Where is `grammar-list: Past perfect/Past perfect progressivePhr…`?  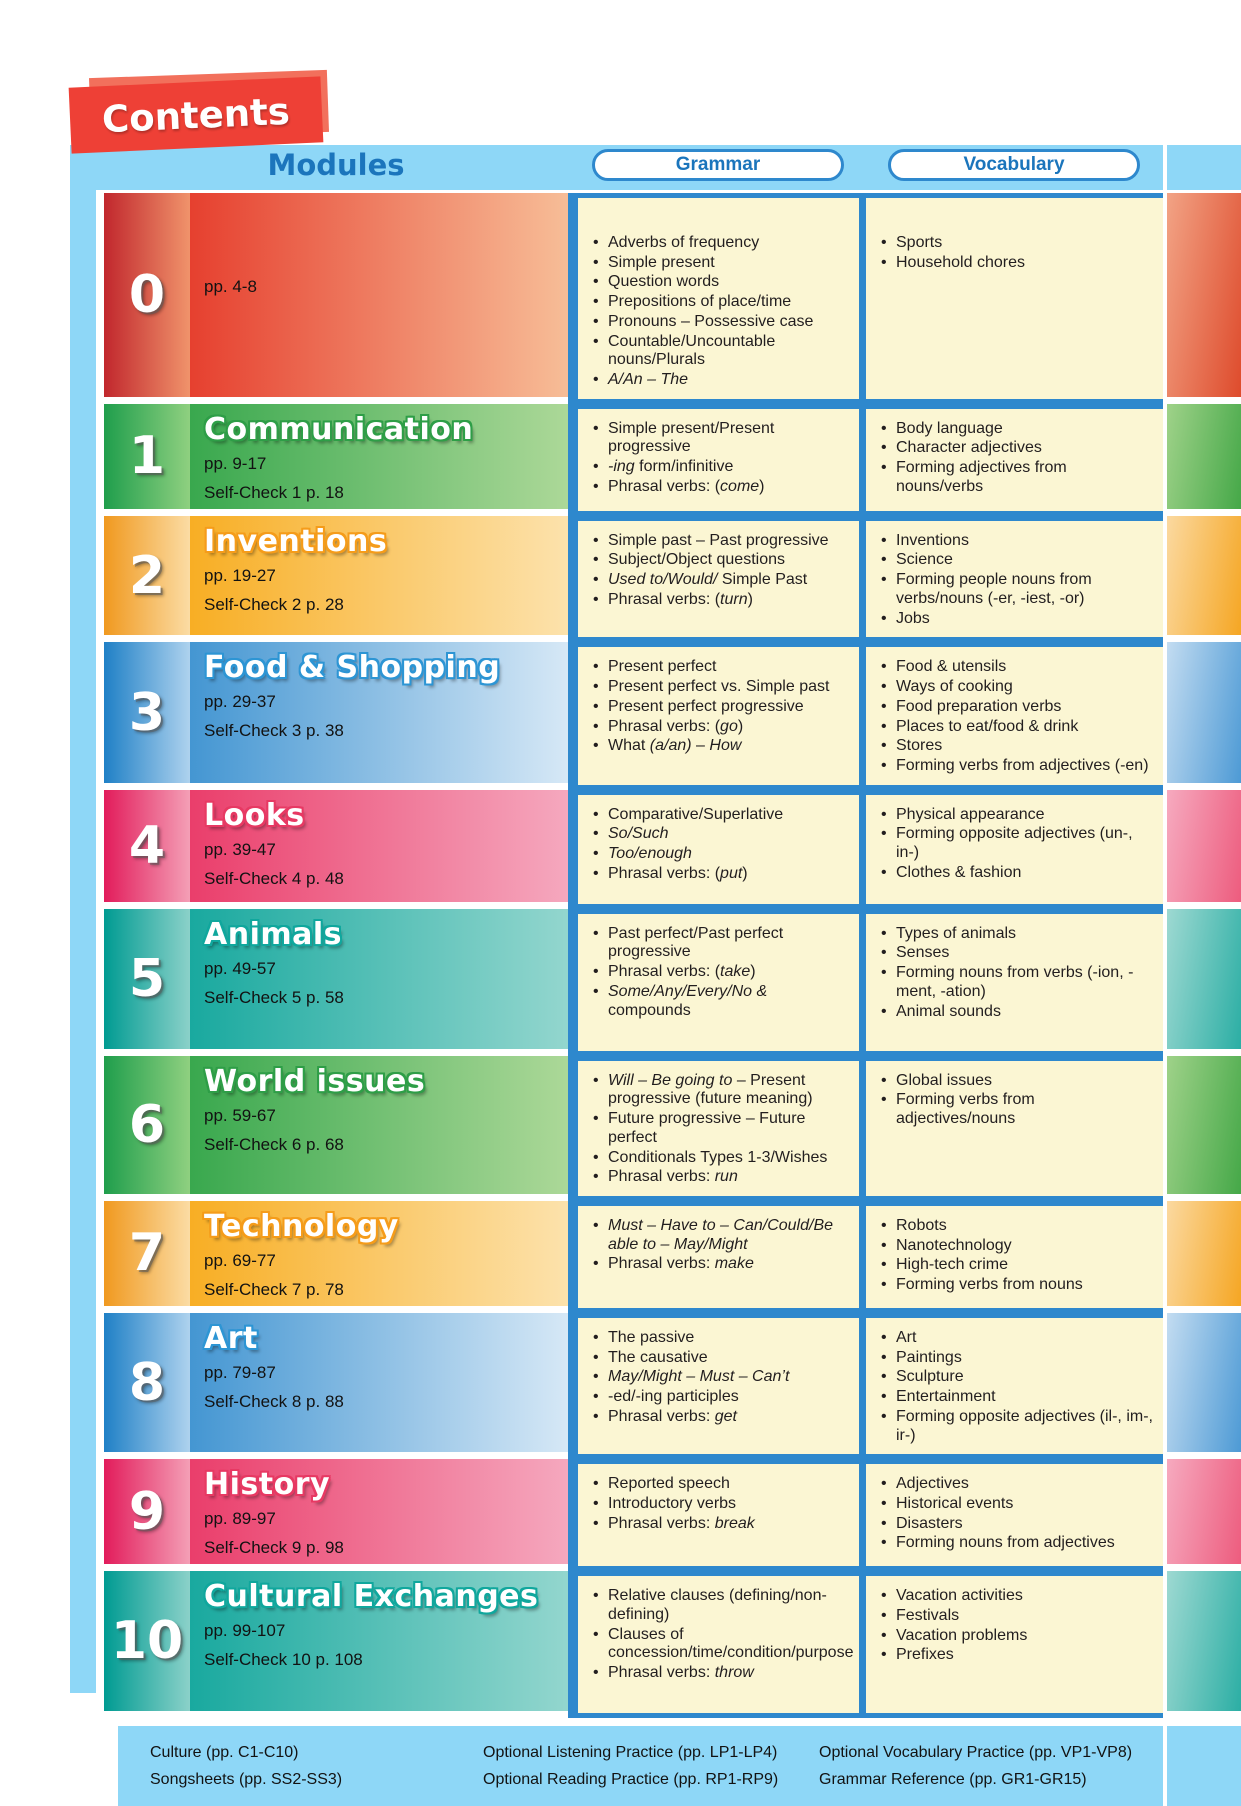 grammar-list: Past perfect/Past perfect progressivePhr… is located at coordinates (721, 973).